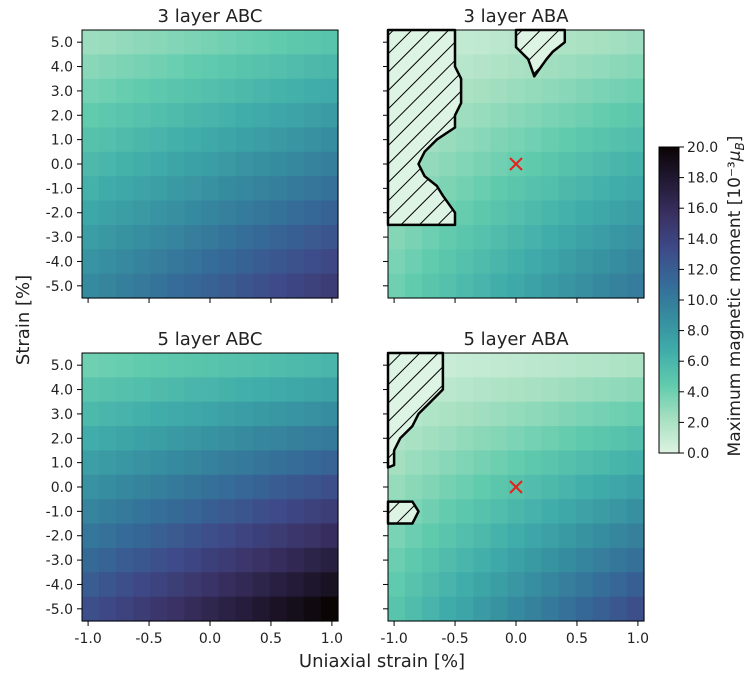 The width and height of the screenshot is (749, 678). Describe the element at coordinates (87, 639) in the screenshot. I see `x-tick-label: -1.0` at that location.